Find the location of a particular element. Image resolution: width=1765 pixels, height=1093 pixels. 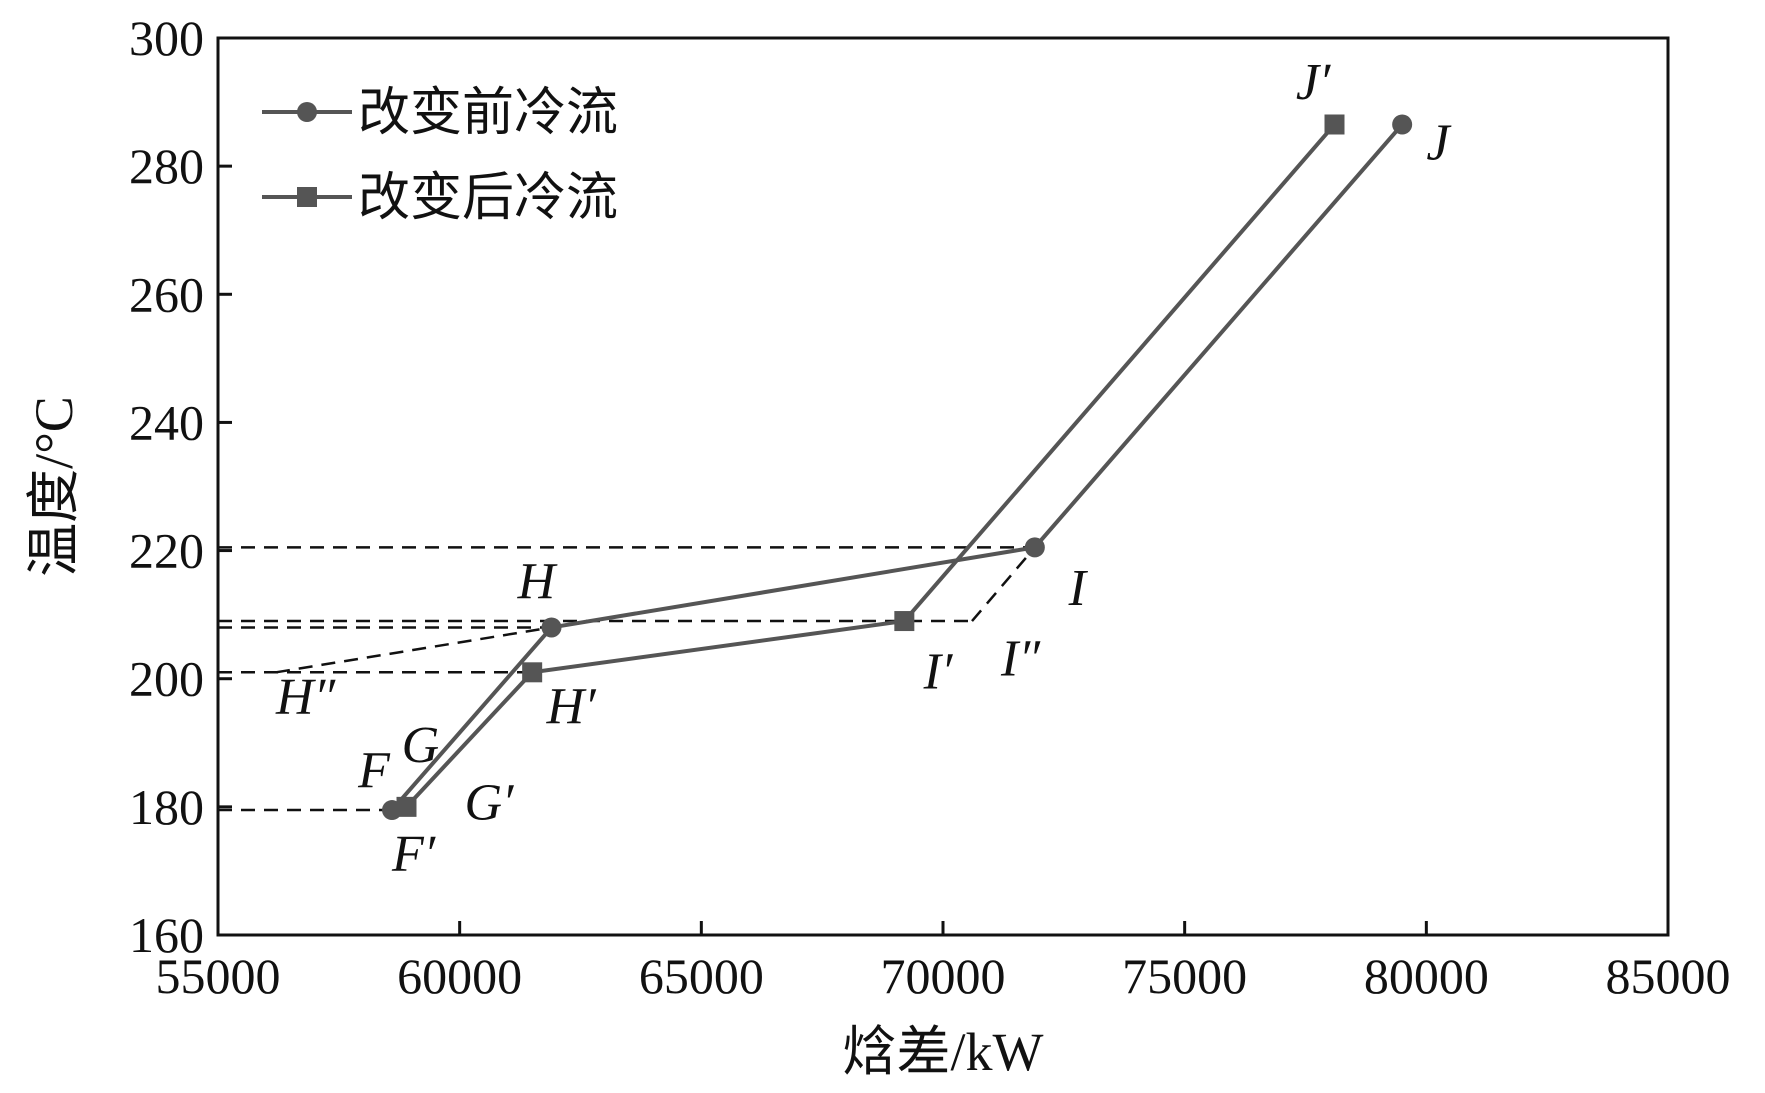

x-tick-label: 65000 is located at coordinates (701, 976).